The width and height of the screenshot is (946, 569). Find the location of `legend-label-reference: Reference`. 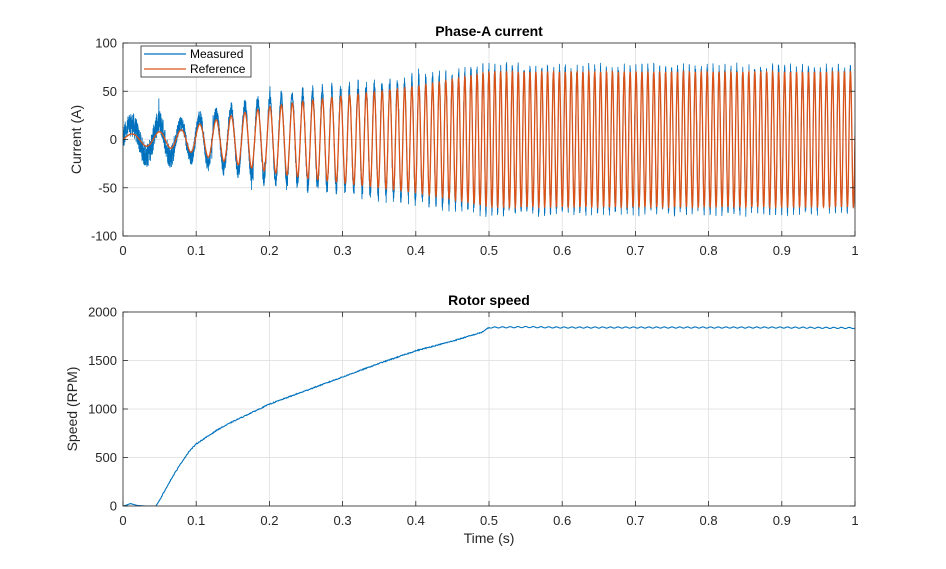

legend-label-reference: Reference is located at coordinates (218, 69).